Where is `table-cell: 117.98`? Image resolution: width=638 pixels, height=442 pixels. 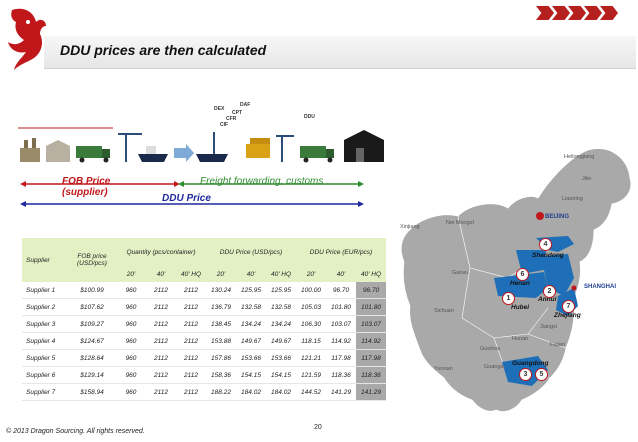
table-cell: 117.98 is located at coordinates (341, 358).